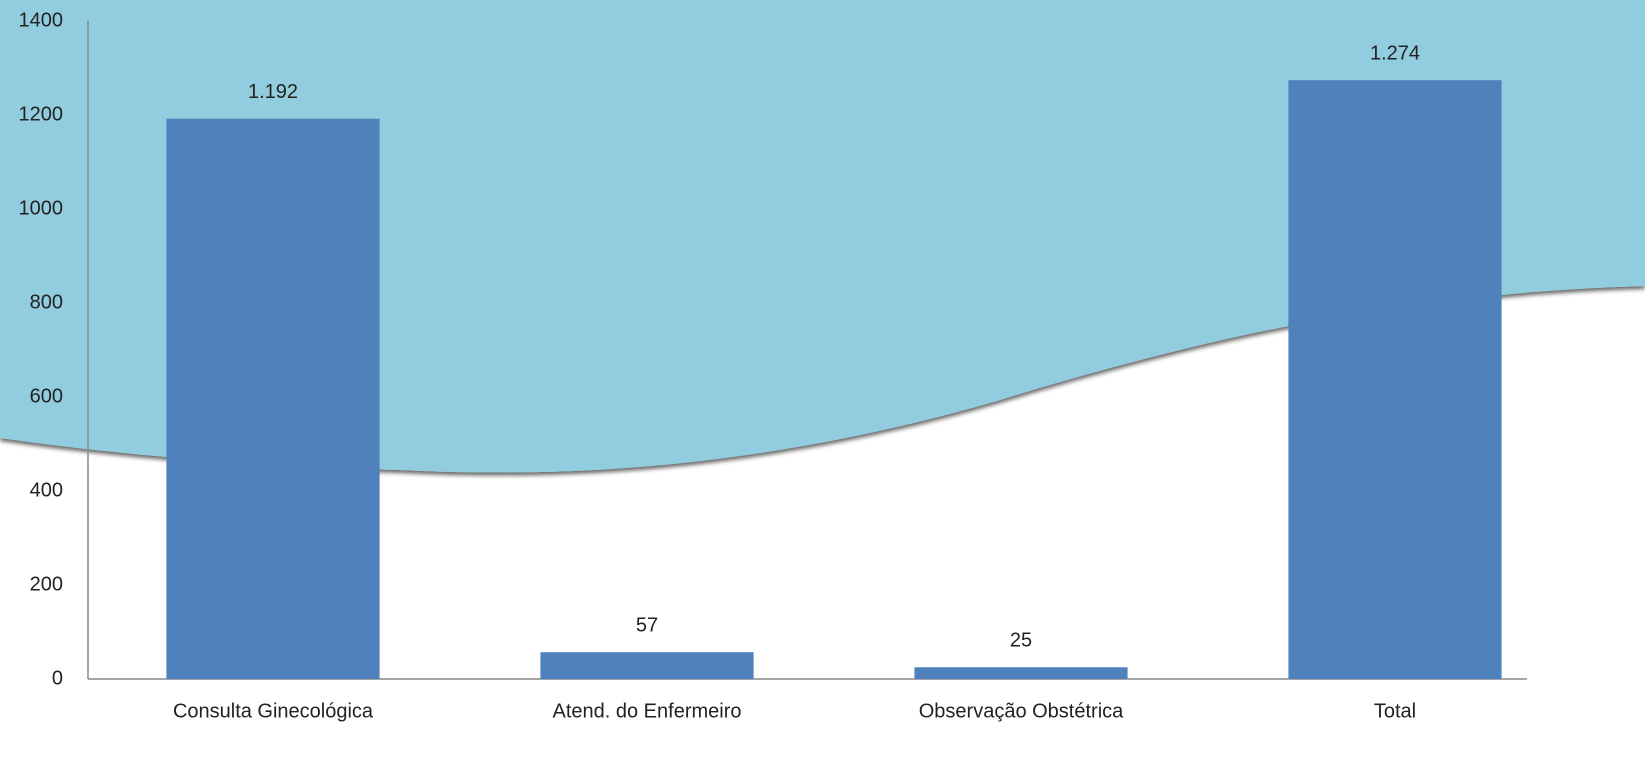  I want to click on x-tick-label: Consulta Ginecológica, so click(273, 711).